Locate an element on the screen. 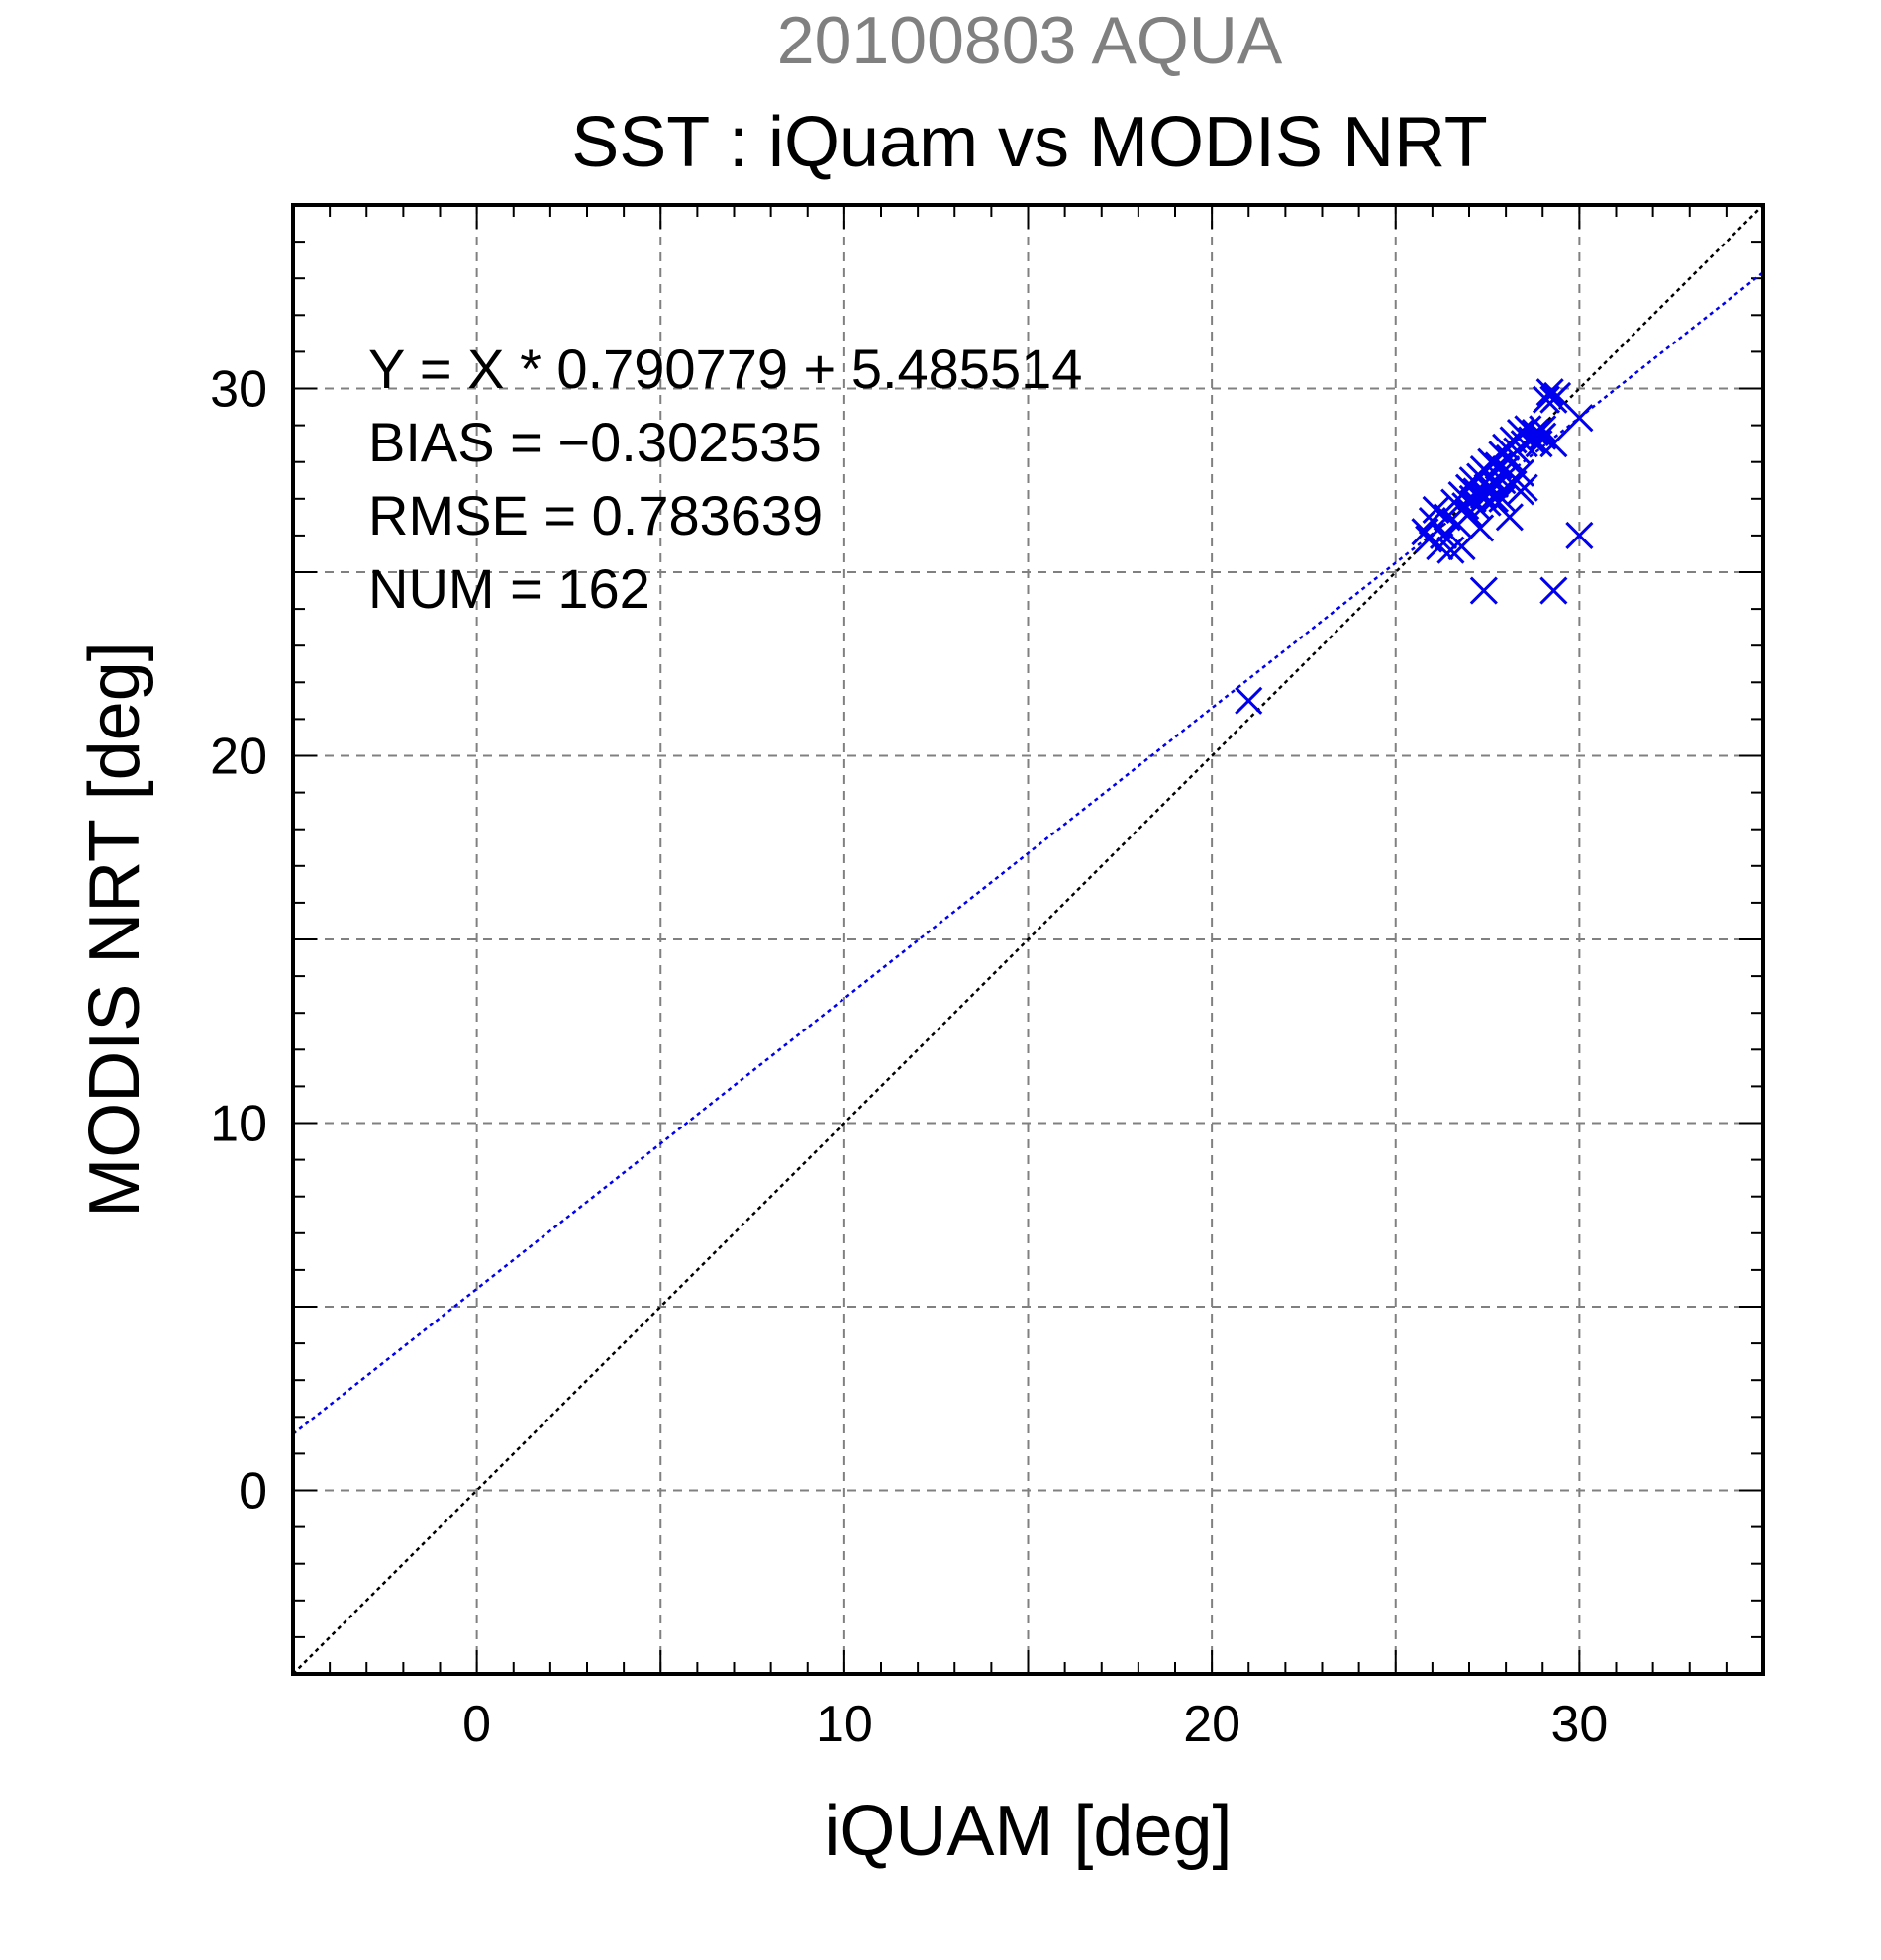 The height and width of the screenshot is (1960, 1881). stat-line: RMSE = 0.783639 is located at coordinates (595, 515).